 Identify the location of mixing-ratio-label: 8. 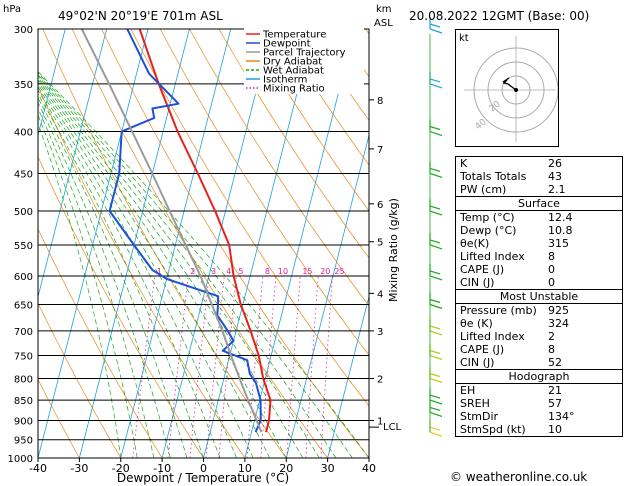
(267, 271).